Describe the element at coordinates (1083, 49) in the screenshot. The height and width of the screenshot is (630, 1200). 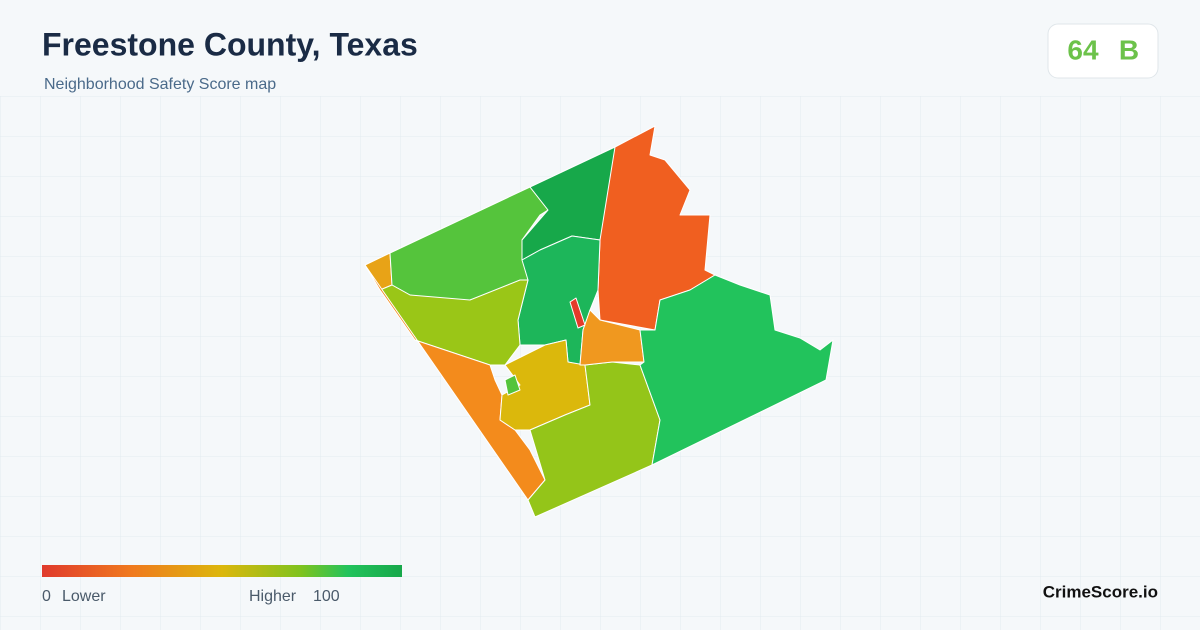
I see `score-value: 64` at that location.